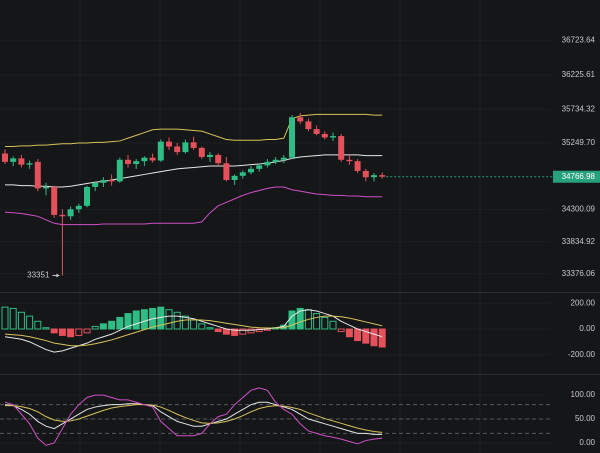 The width and height of the screenshot is (600, 453). What do you see at coordinates (583, 394) in the screenshot?
I see `y-tick-label: 100.00` at bounding box center [583, 394].